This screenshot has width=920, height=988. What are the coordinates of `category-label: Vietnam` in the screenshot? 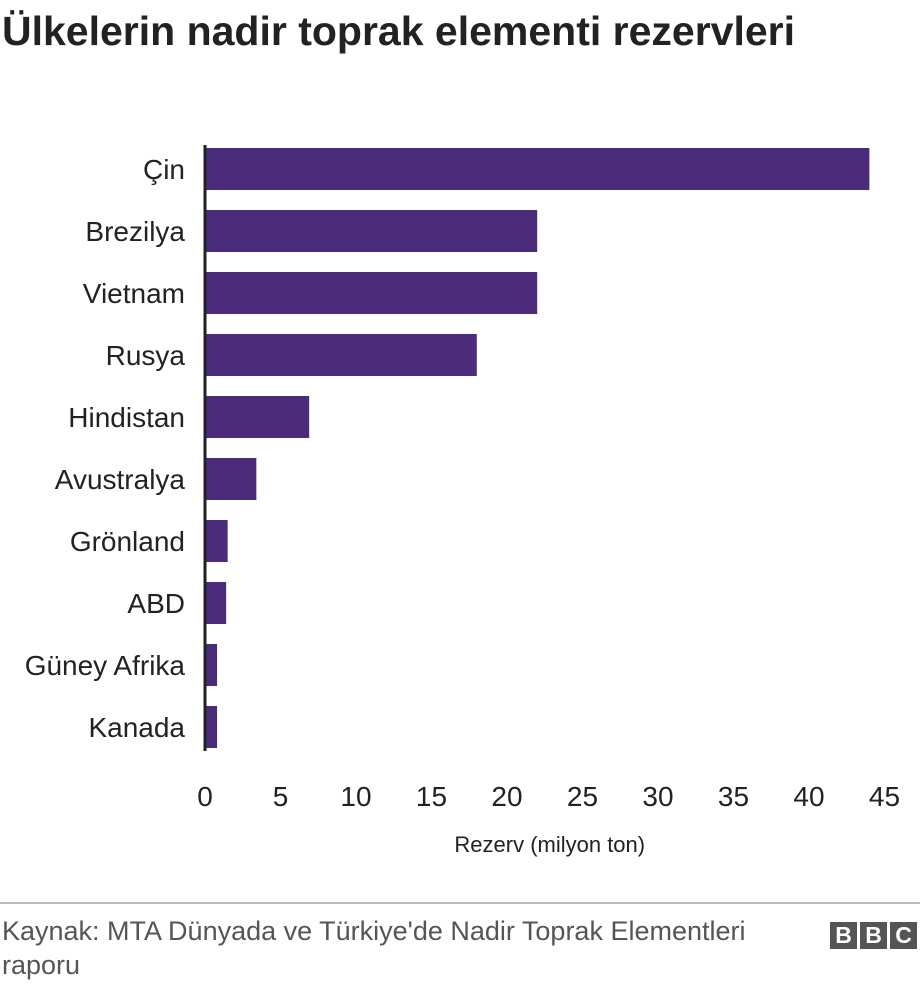 It's located at (134, 293).